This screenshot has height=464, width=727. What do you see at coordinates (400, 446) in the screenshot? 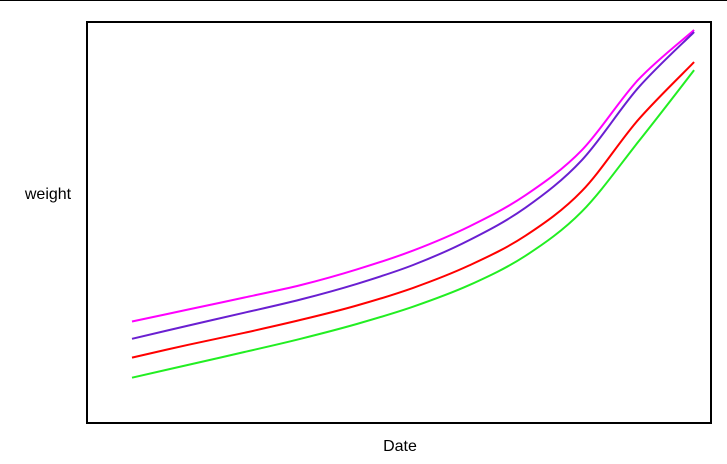
I see `x-axis-label: Date` at bounding box center [400, 446].